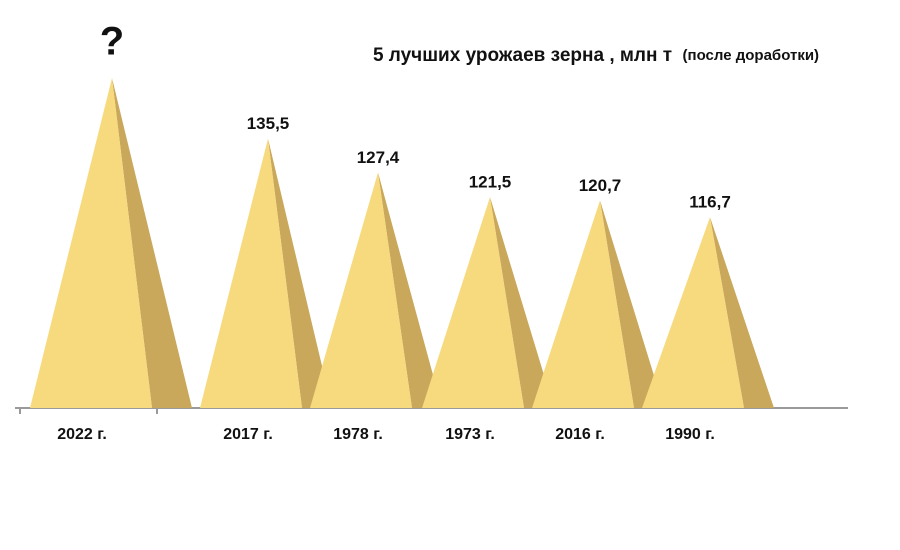 This screenshot has height=550, width=900. Describe the element at coordinates (710, 202) in the screenshot. I see `value-label: 116,7` at that location.